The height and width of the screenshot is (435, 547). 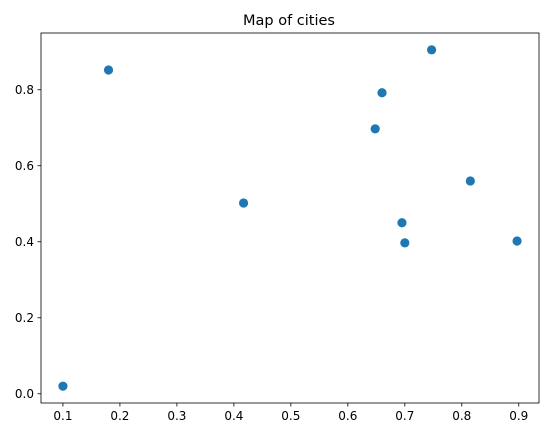 I want to click on y-tick-label: 0.0, so click(x=24, y=394).